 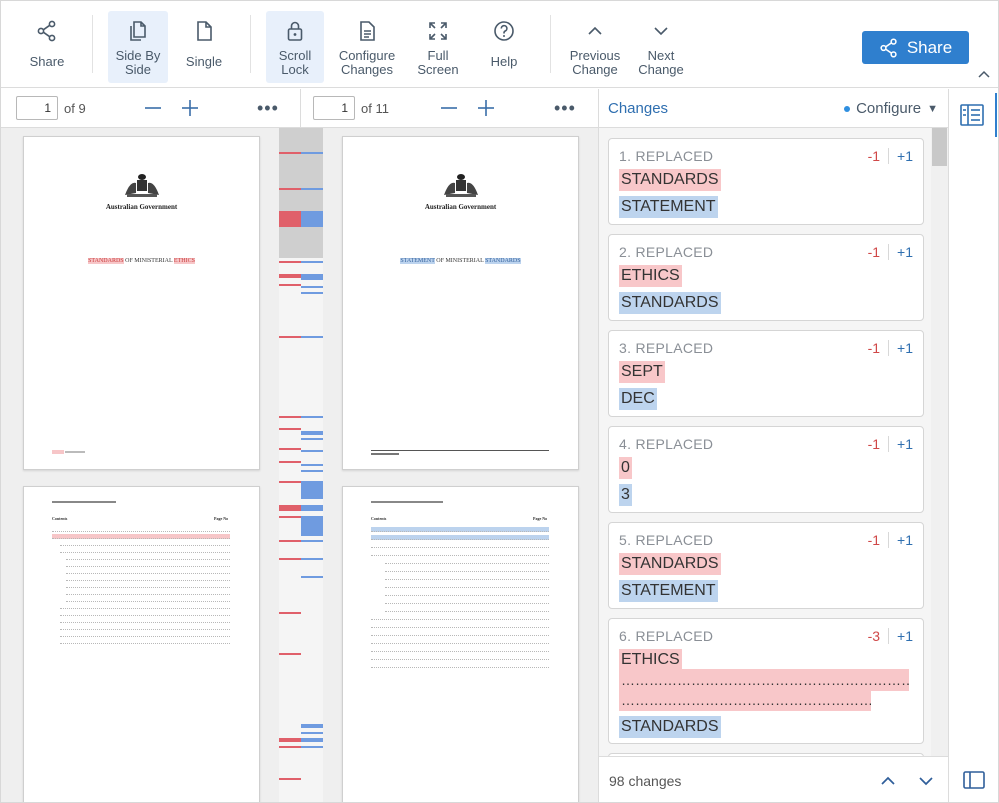 I want to click on deleted-count: -1, so click(x=879, y=252).